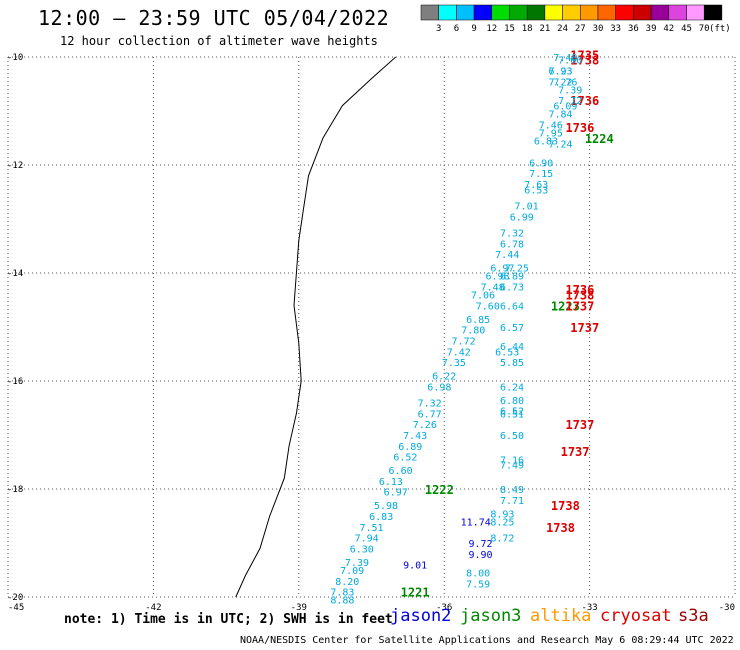 The image size is (740, 650). I want to click on swh-value-label: 7.26, so click(425, 425).